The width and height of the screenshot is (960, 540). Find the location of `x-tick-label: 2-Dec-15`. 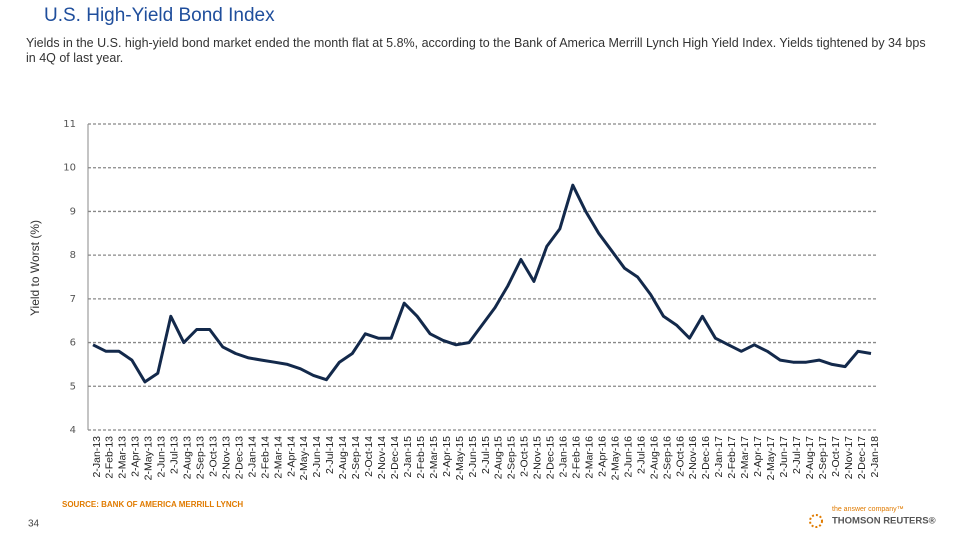

x-tick-label: 2-Dec-15 is located at coordinates (551, 457).